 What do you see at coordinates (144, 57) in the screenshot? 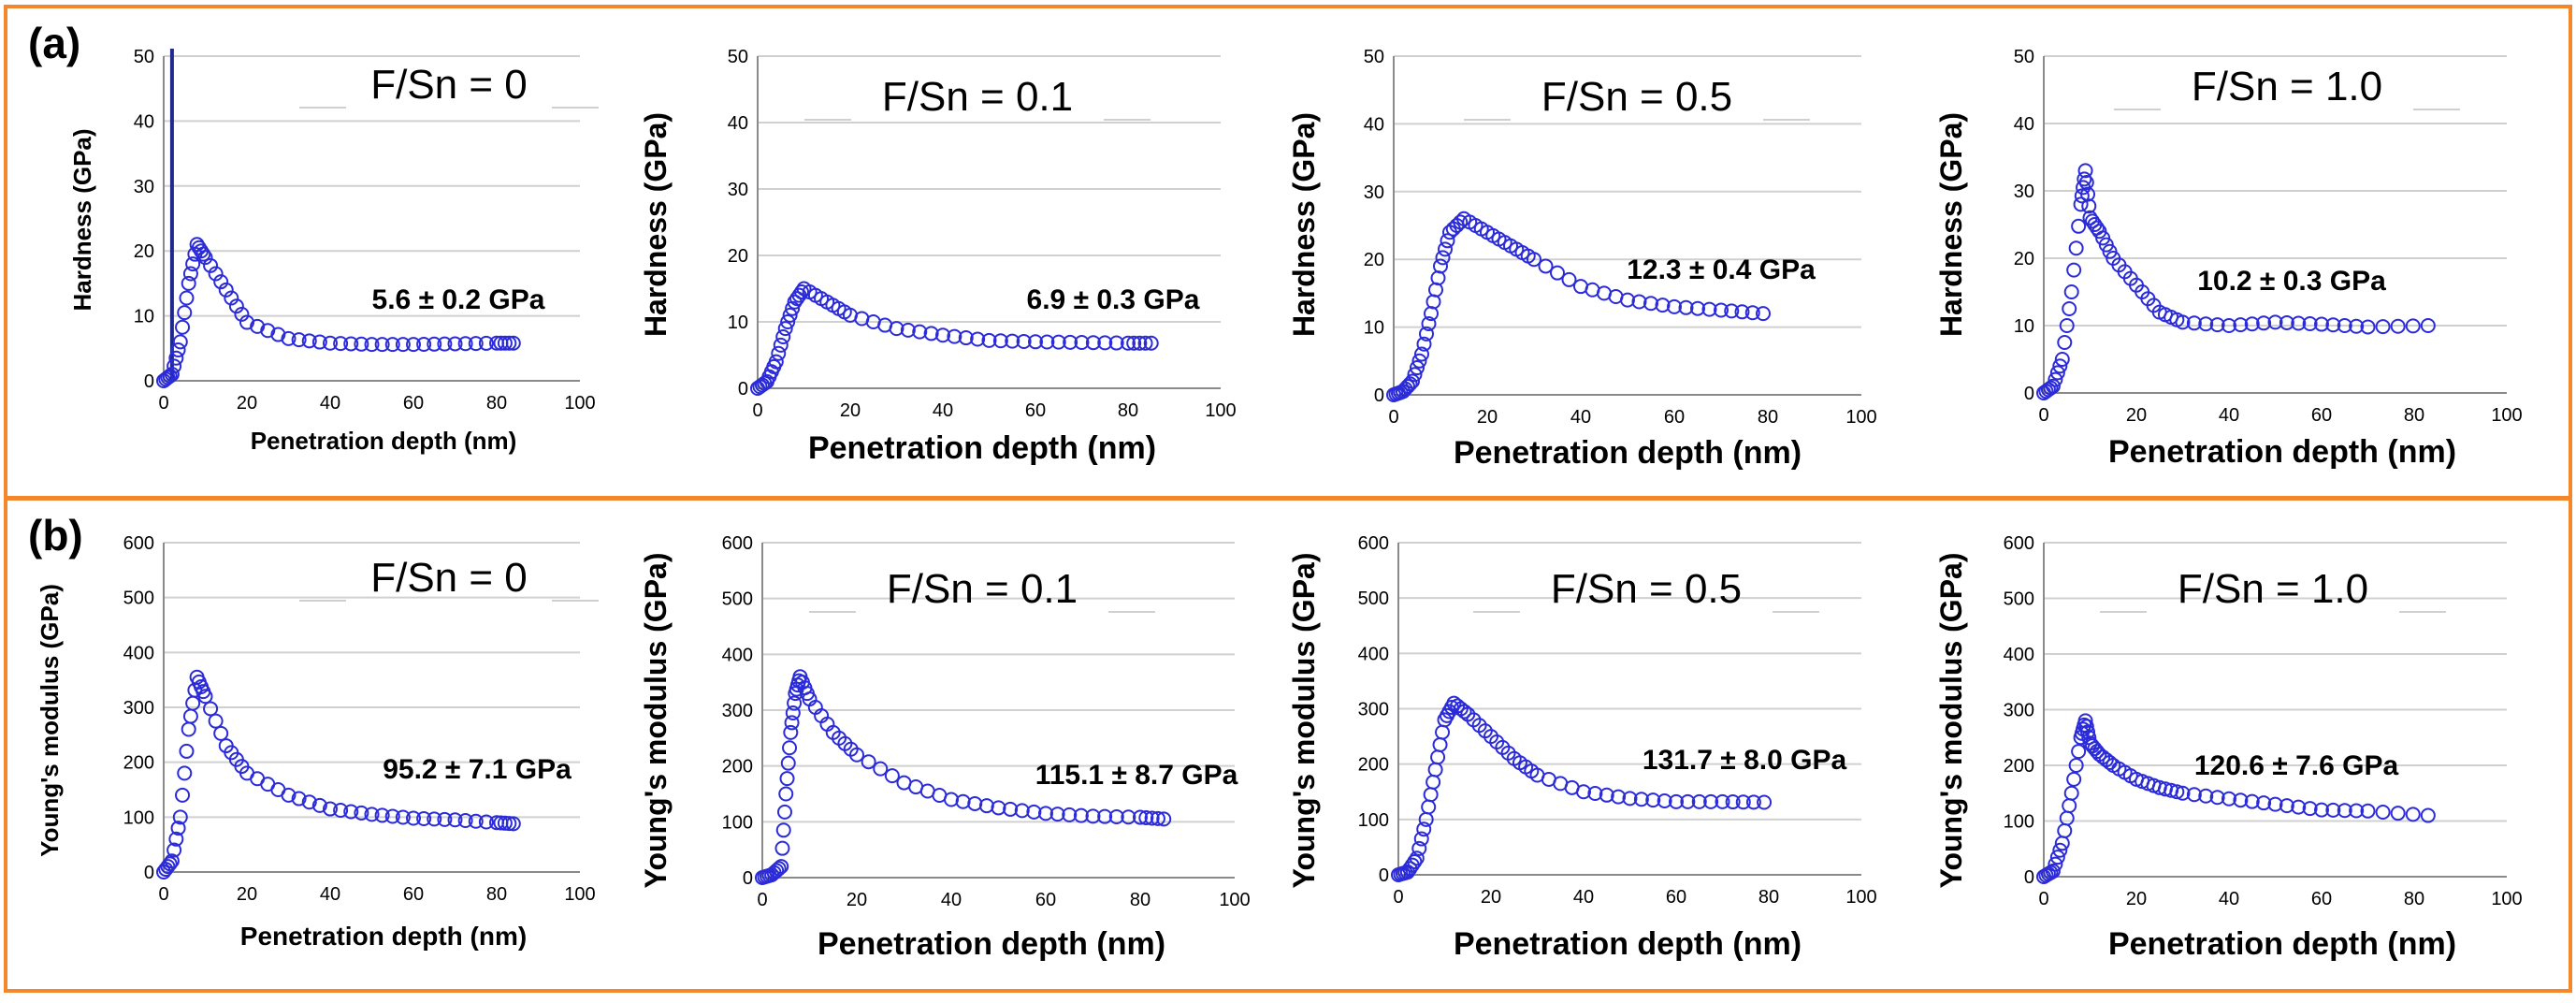
I see `y-tick-label: 50` at bounding box center [144, 57].